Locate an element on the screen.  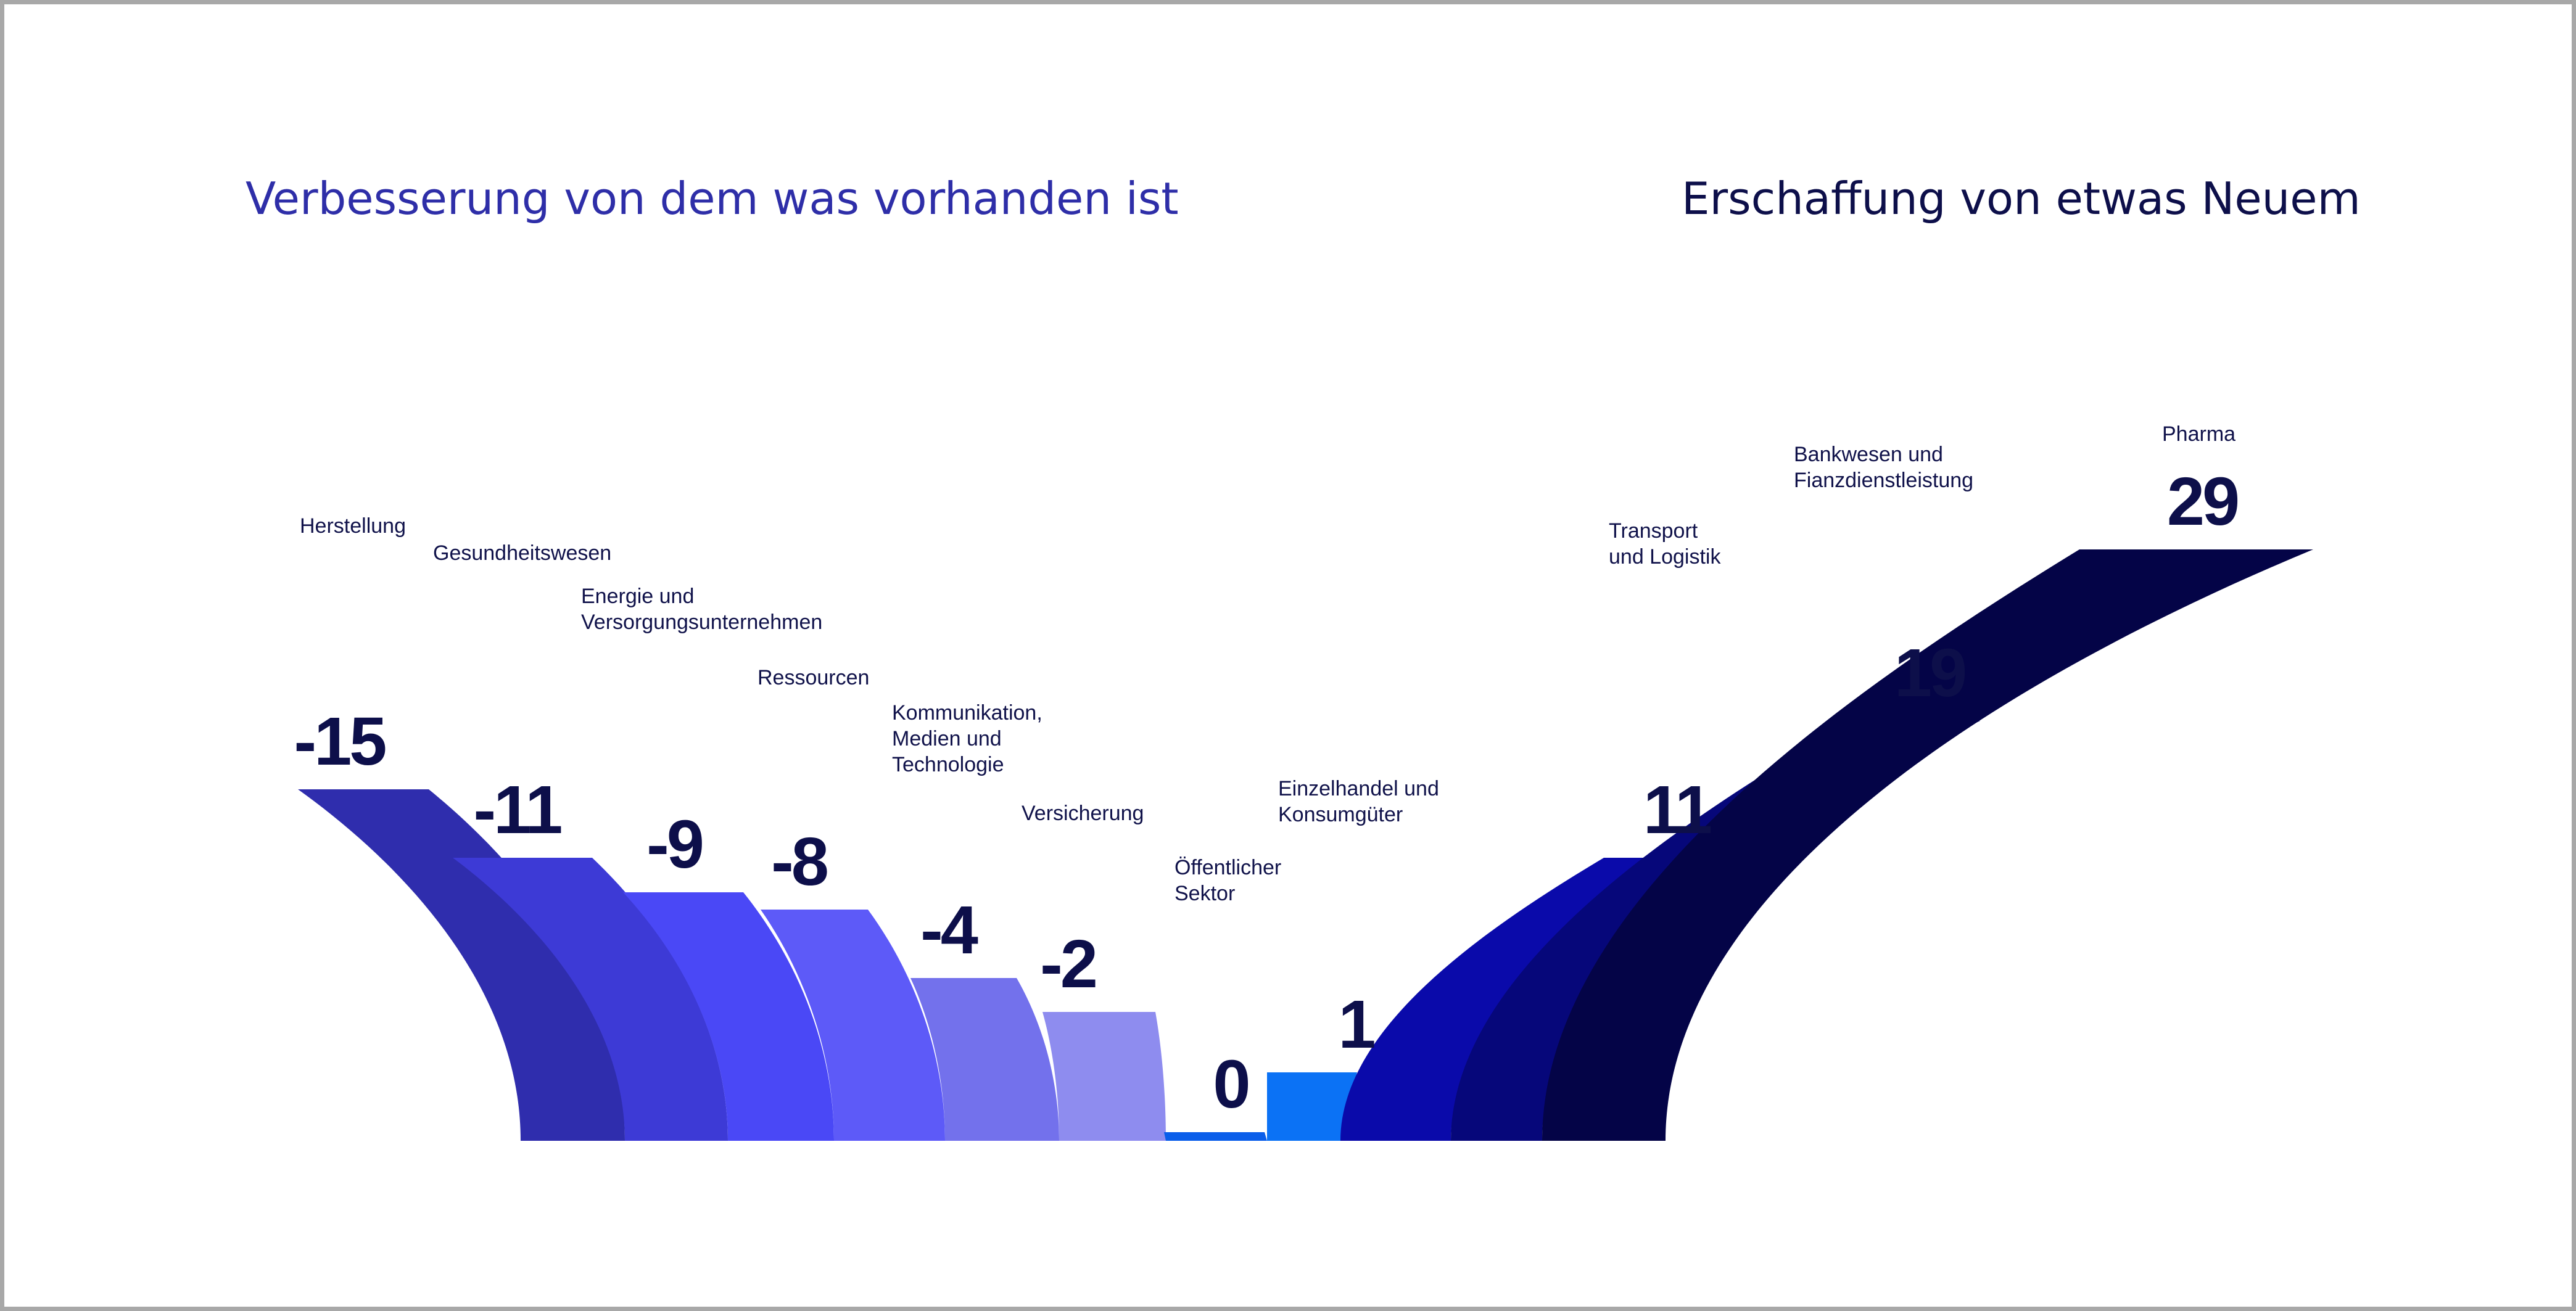
category-label-line: und Logistik is located at coordinates (1665, 557).